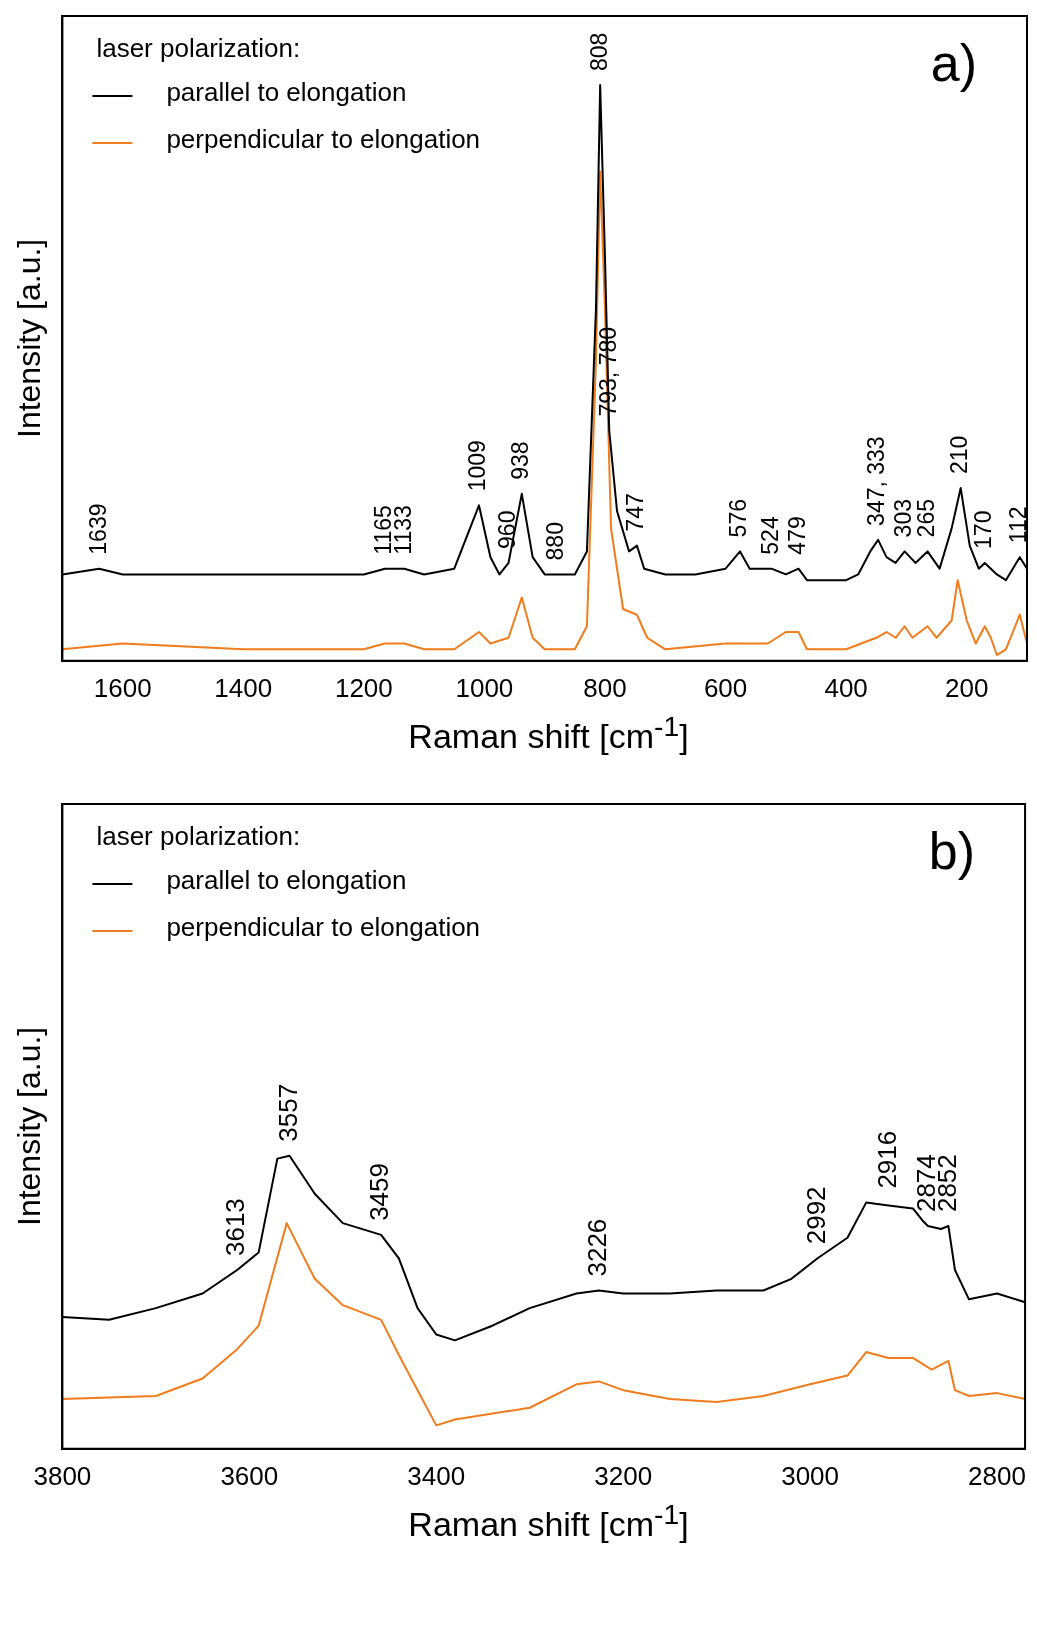  What do you see at coordinates (997, 1475) in the screenshot?
I see `x-tick-label: 2800` at bounding box center [997, 1475].